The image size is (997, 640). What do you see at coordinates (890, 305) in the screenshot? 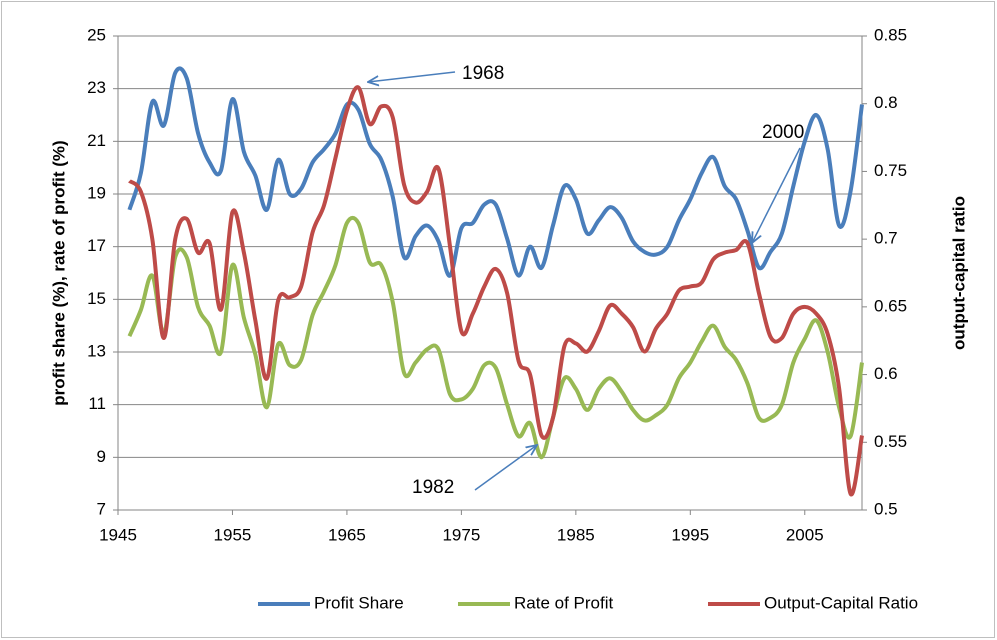
I see `y2-tick-label: 0.65` at bounding box center [890, 305].